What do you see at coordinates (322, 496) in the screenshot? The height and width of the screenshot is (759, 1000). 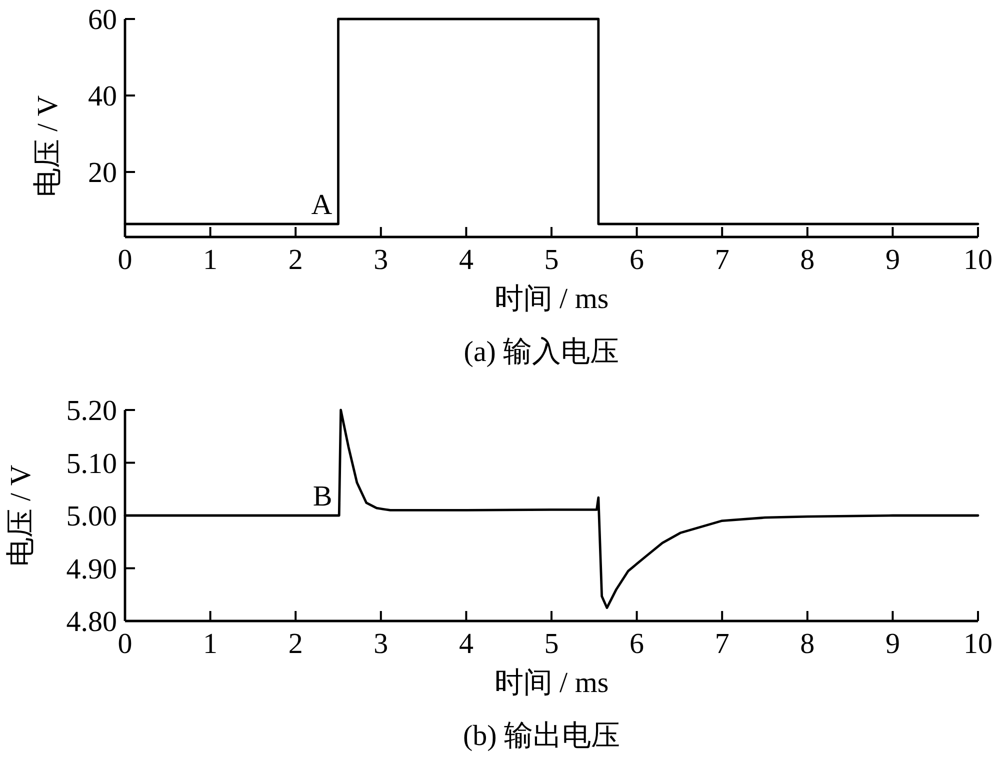 I see `annotation: B` at bounding box center [322, 496].